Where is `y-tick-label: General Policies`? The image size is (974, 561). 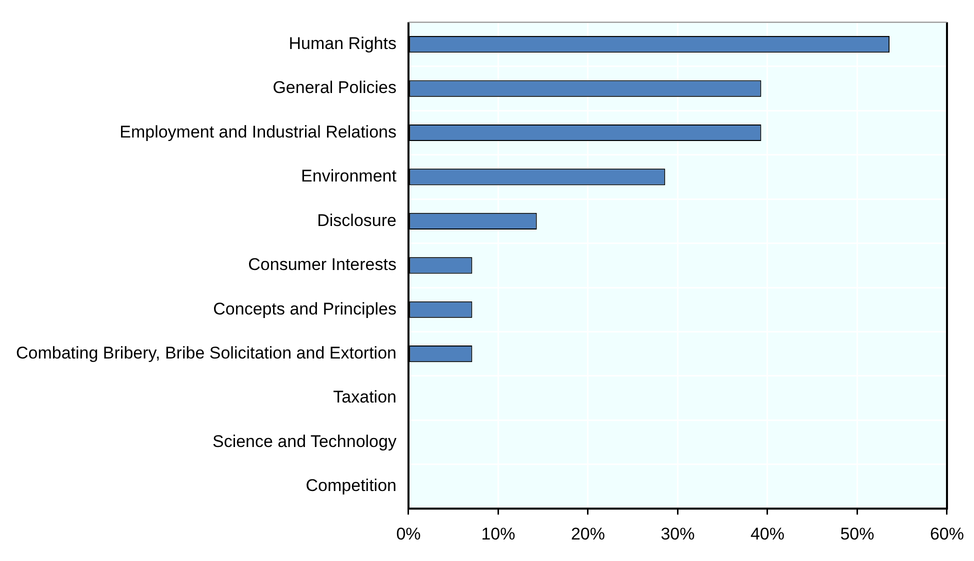 y-tick-label: General Policies is located at coordinates (334, 88).